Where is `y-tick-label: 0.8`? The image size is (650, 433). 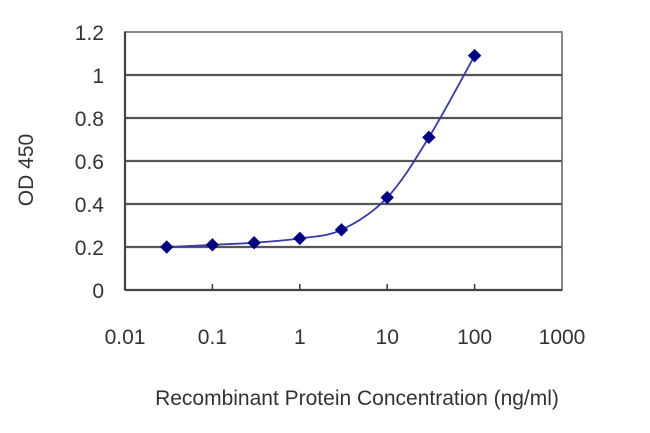 y-tick-label: 0.8 is located at coordinates (89, 119).